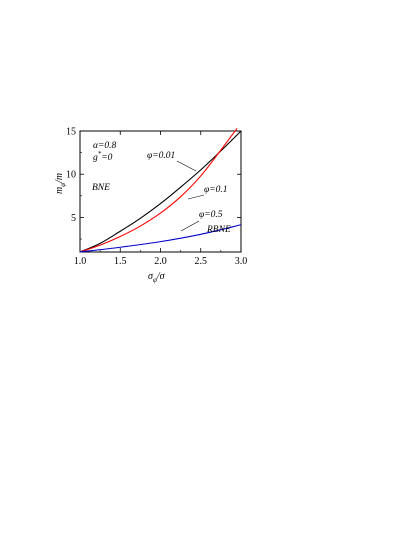 Image resolution: width=415 pixels, height=537 pixels. I want to click on phi-05-label: φ=0.5, so click(211, 215).